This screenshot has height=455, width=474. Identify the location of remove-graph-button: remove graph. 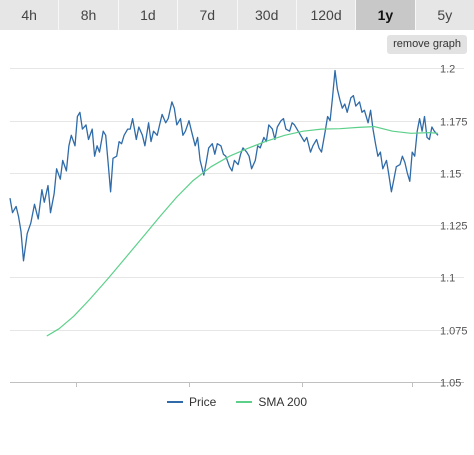
(427, 44).